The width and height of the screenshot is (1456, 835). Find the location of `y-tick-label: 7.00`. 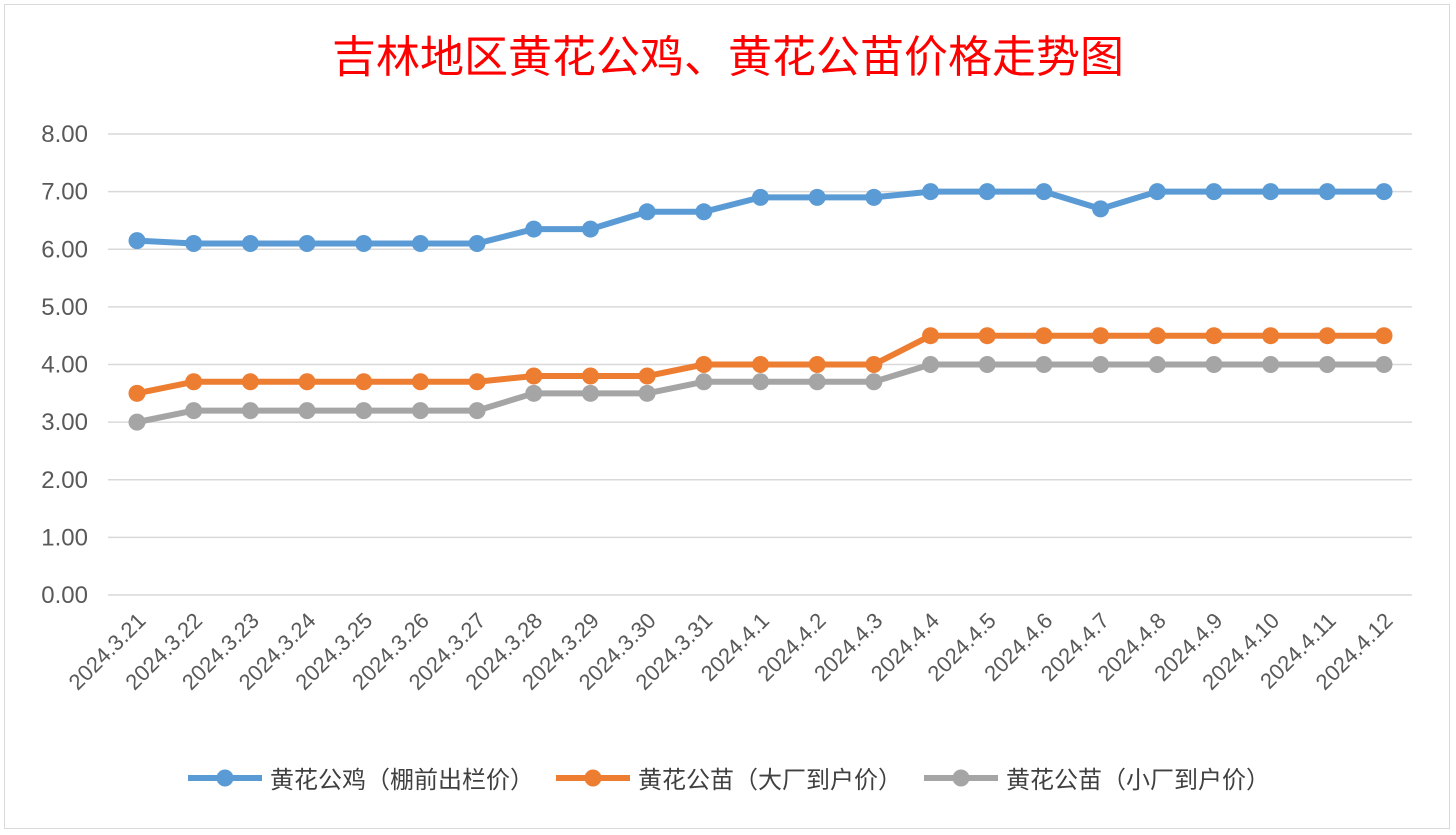

y-tick-label: 7.00 is located at coordinates (64, 192).